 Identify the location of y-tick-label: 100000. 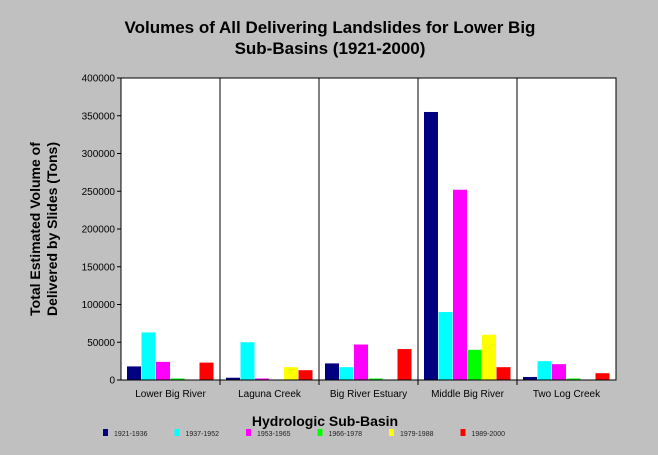
(99, 305).